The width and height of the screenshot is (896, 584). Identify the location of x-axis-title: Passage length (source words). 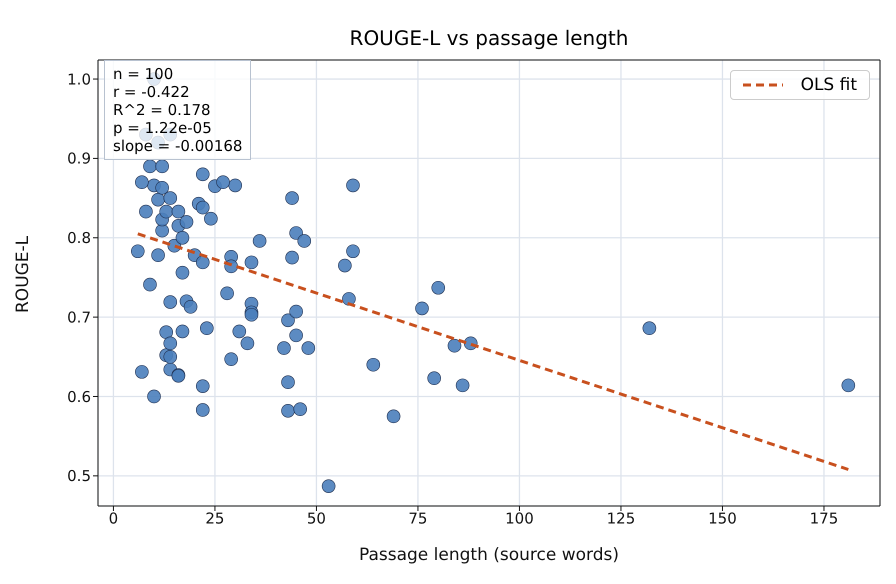
(489, 555).